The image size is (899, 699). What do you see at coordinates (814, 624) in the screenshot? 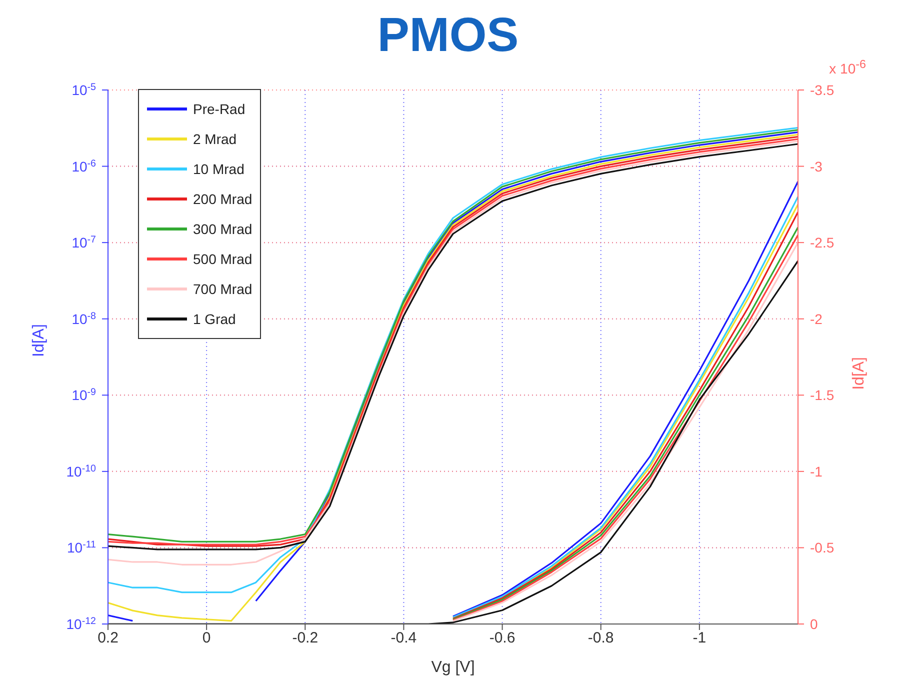
I see `y2-tick-label: 0` at bounding box center [814, 624].